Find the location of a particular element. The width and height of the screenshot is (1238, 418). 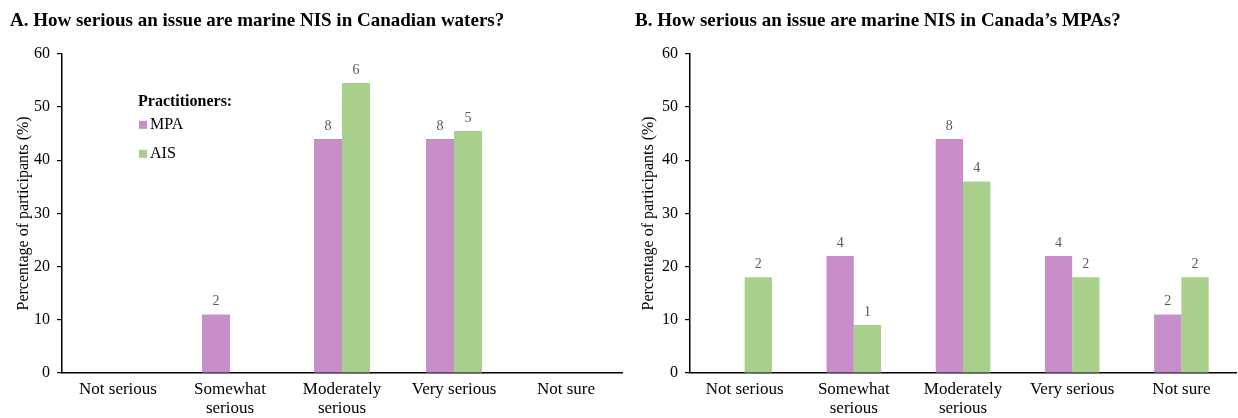

chart-title: A. How serious an issue are marine NIS in Canadian waters? is located at coordinates (257, 20).